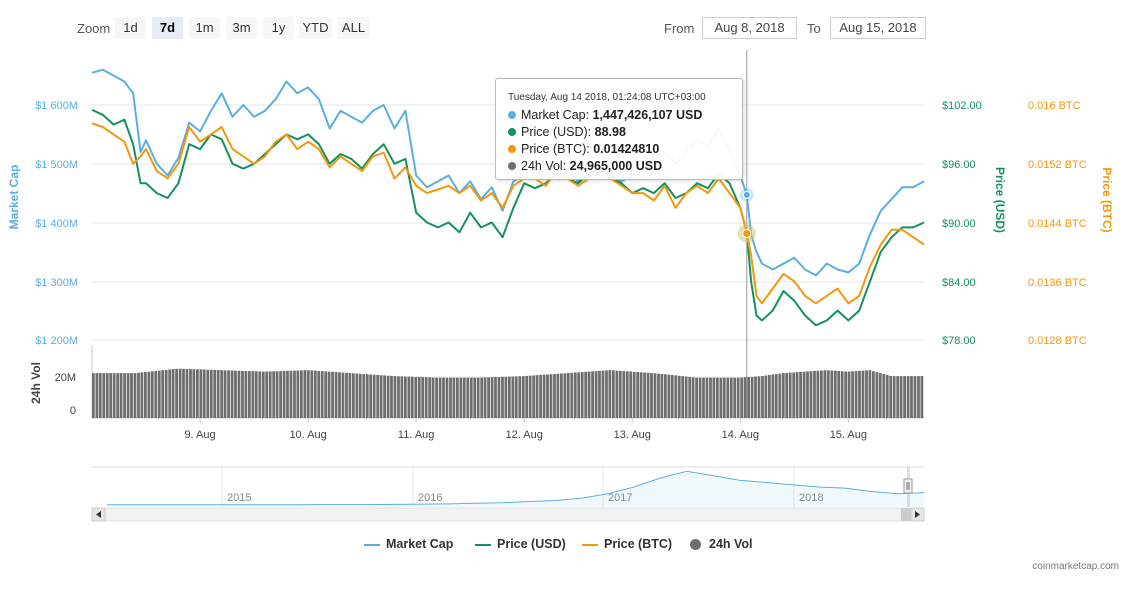  I want to click on zoom-button-1y: 1y, so click(278, 28).